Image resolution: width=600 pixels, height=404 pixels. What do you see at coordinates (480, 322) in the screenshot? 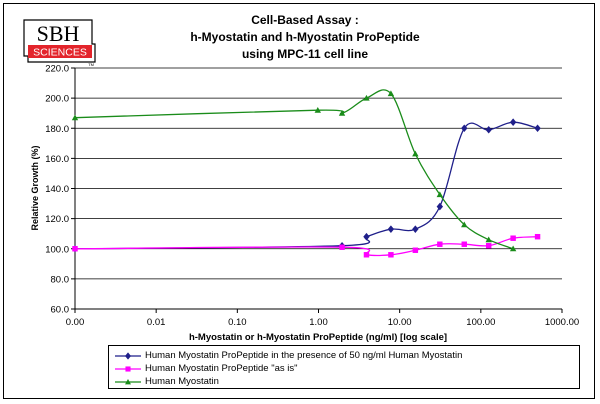
I see `x-tick-label: 100.00` at bounding box center [480, 322].